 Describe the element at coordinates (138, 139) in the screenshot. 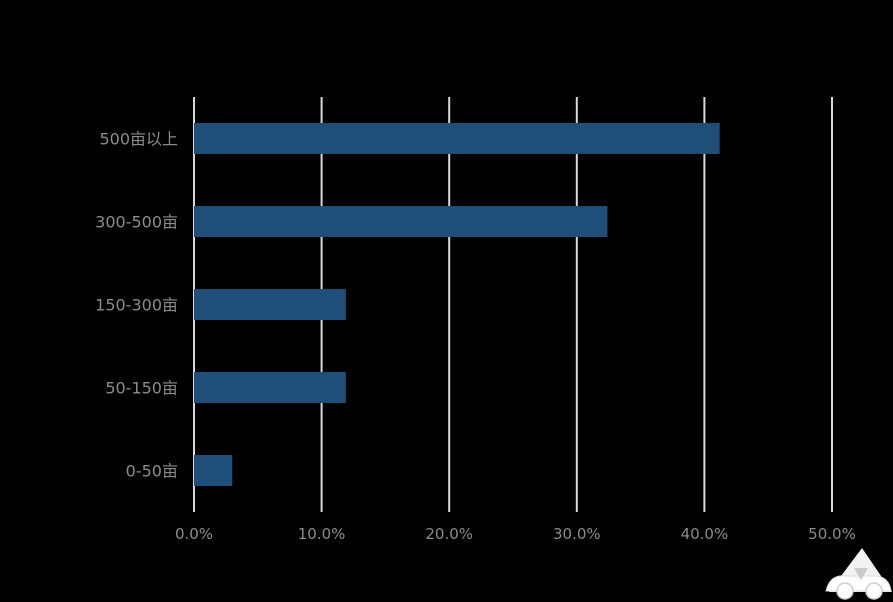

I see `category-label: 500亩以上` at that location.